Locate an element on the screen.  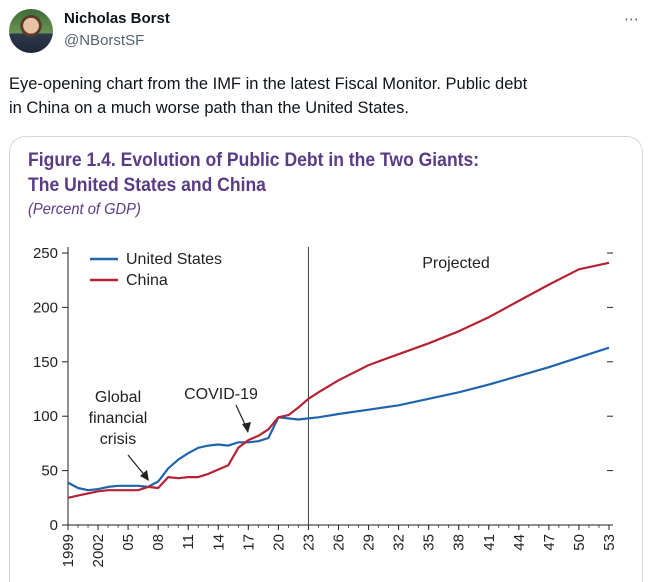
covid-arrowhead is located at coordinates (246, 427).